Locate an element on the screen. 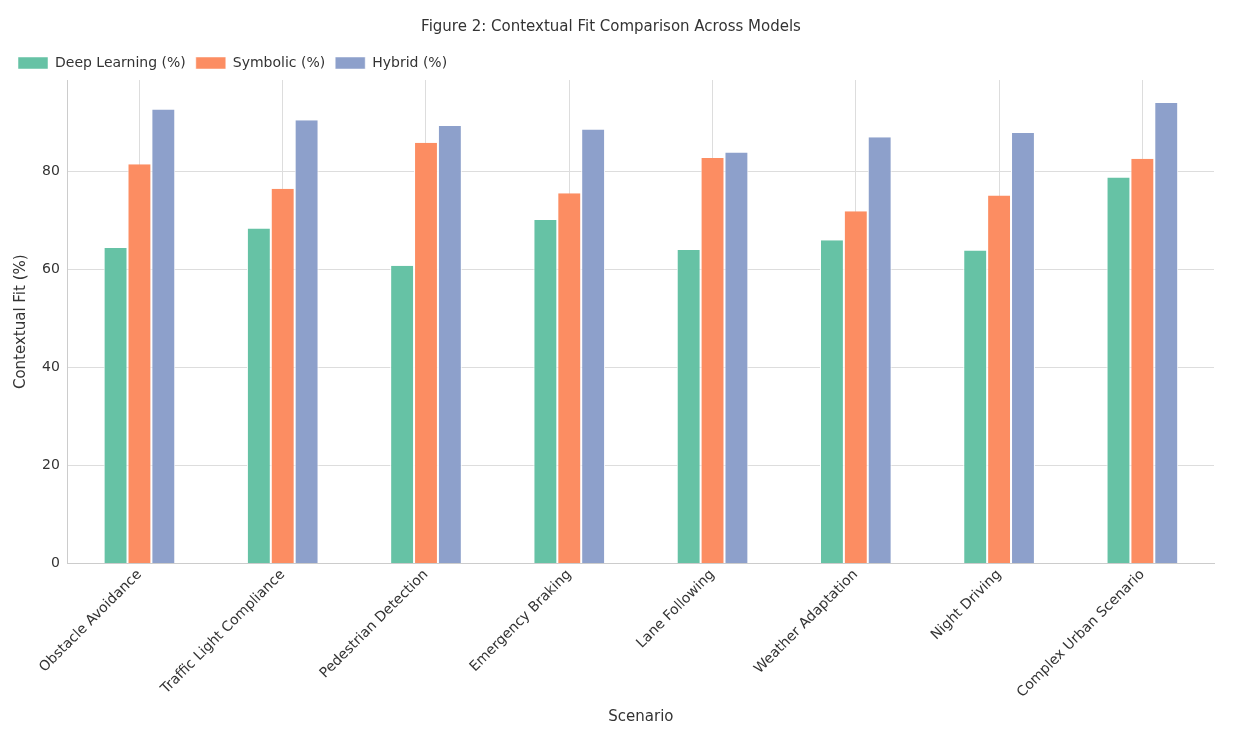 Image resolution: width=1242 pixels, height=738 pixels. y-tick-label: 60 is located at coordinates (50, 268).